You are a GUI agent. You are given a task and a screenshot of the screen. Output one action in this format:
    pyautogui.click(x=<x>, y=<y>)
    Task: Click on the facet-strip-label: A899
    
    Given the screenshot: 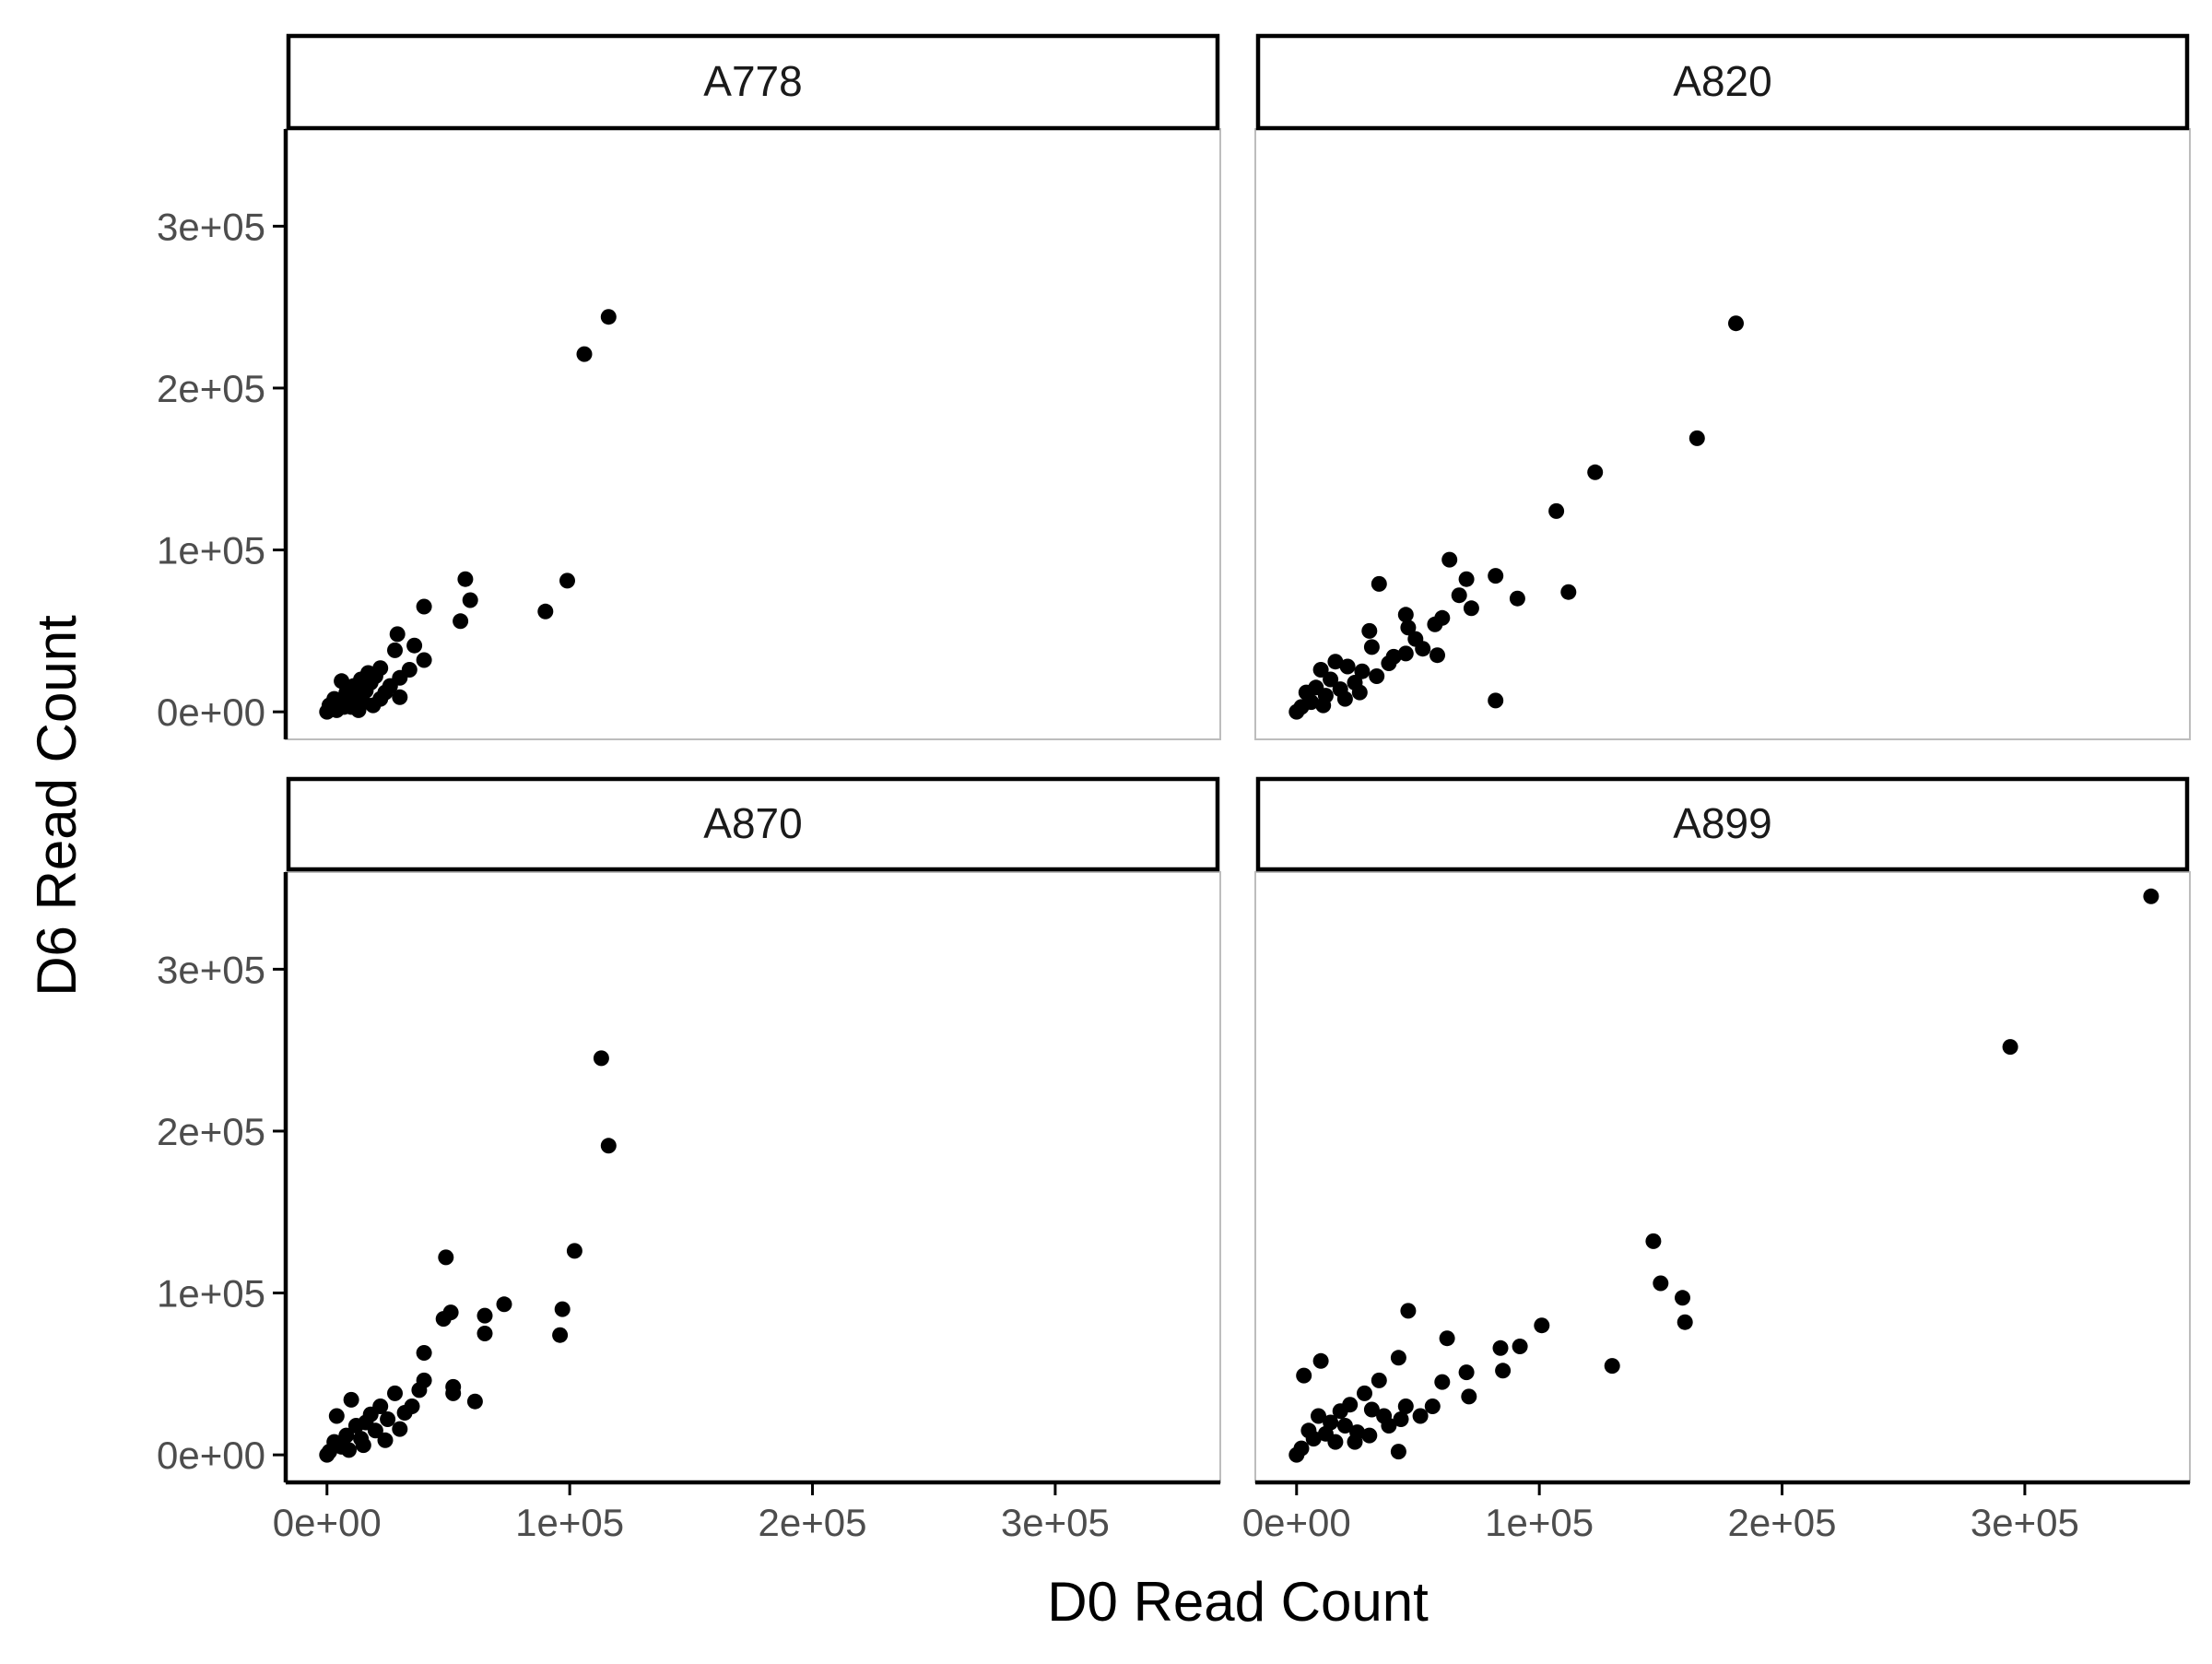 What is the action you would take?
    pyautogui.click(x=1722, y=823)
    